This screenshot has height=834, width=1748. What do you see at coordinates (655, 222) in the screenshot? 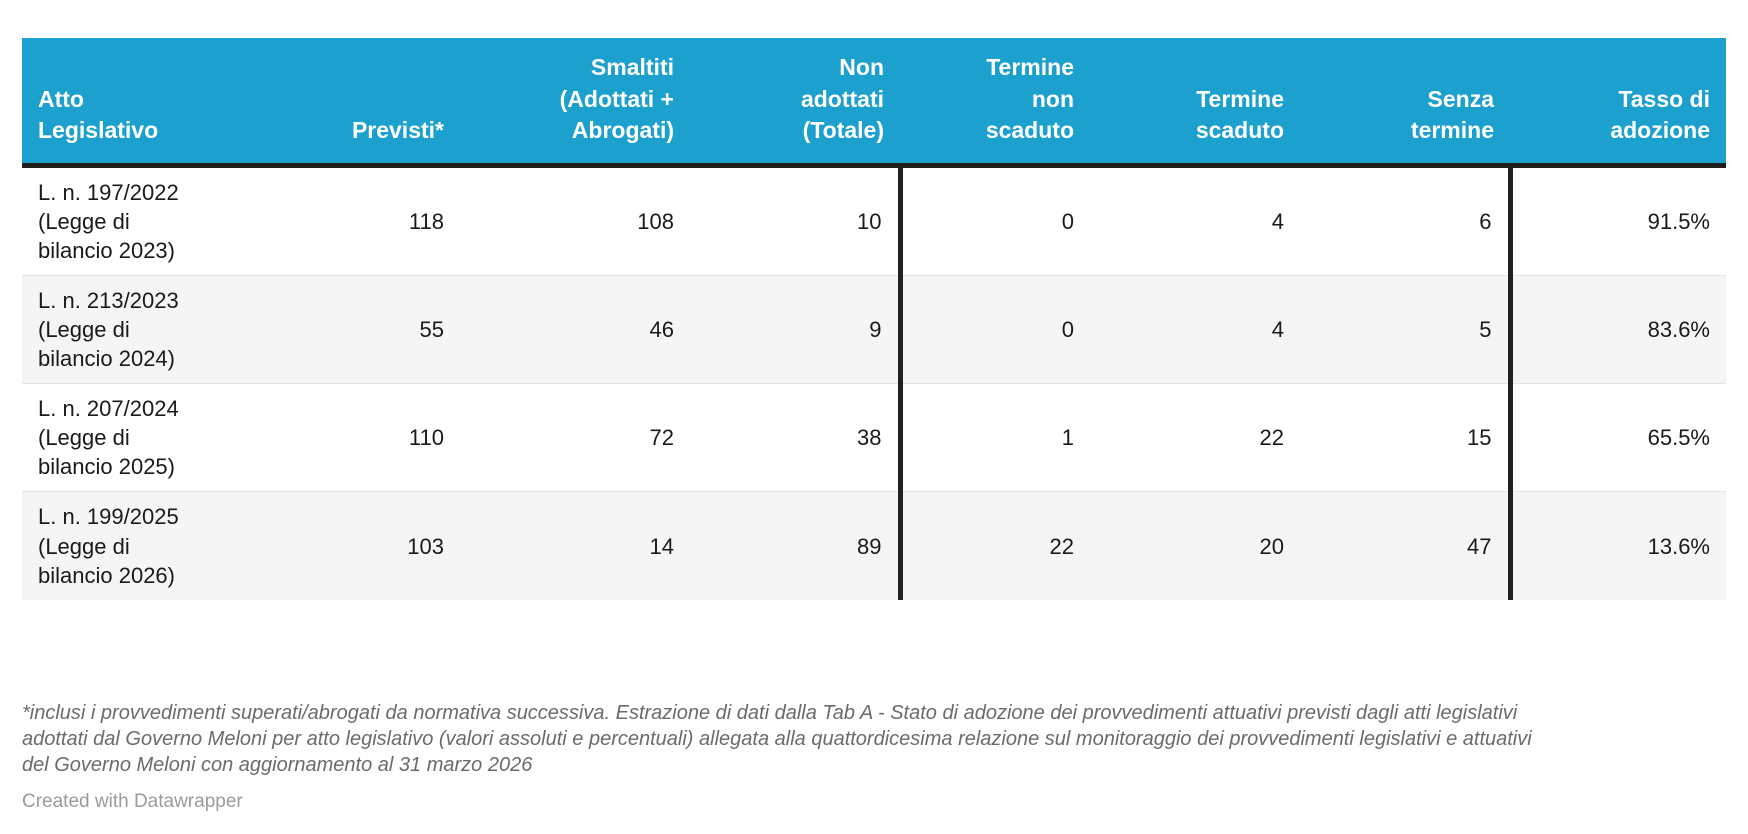
I see `cell-smaltiti: 108` at bounding box center [655, 222].